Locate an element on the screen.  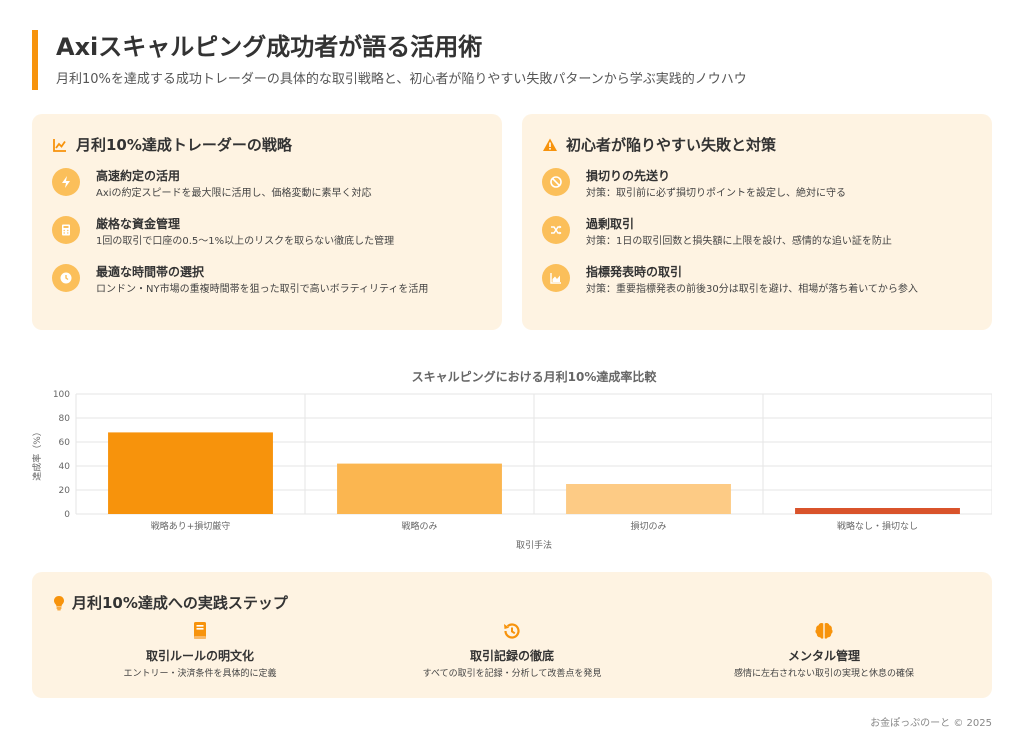
failures-card-title: 初心者が陥りやすい失敗と対策 is located at coordinates (659, 144).